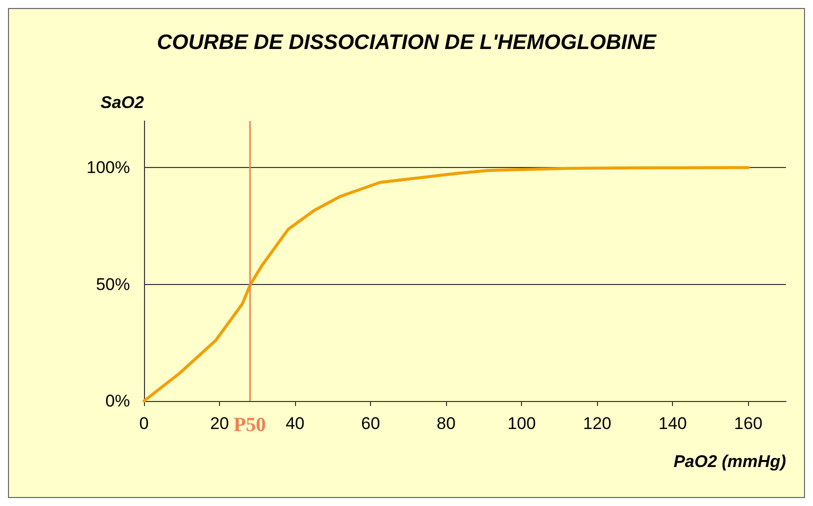  What do you see at coordinates (219, 423) in the screenshot?
I see `x-tick-label: 20` at bounding box center [219, 423].